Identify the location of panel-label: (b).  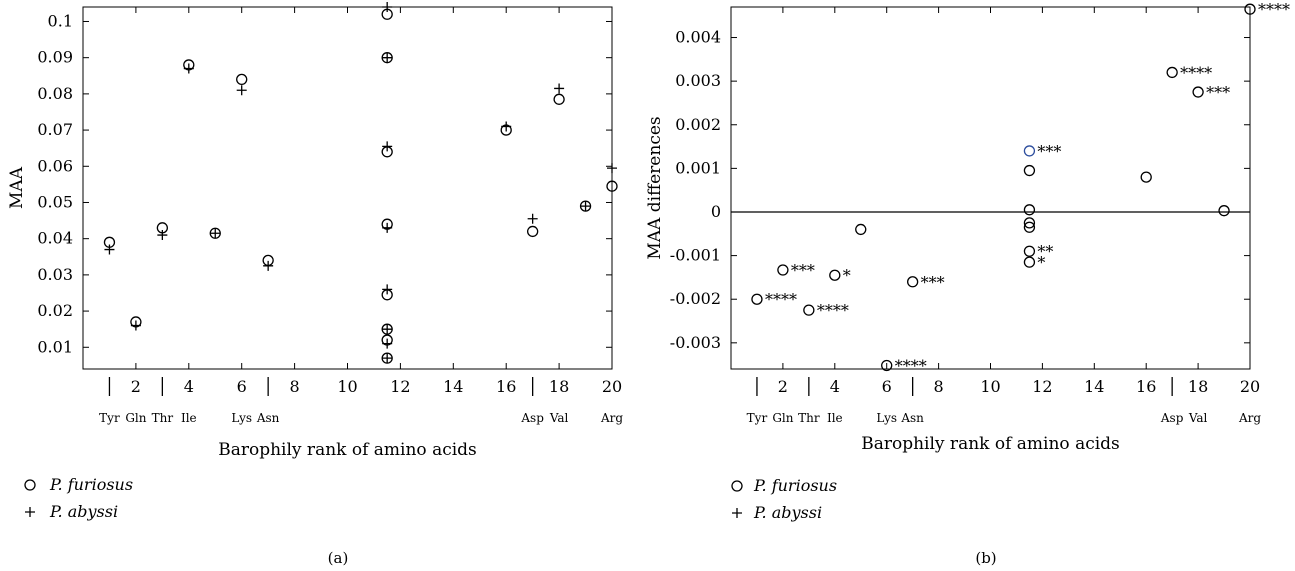
(985, 558).